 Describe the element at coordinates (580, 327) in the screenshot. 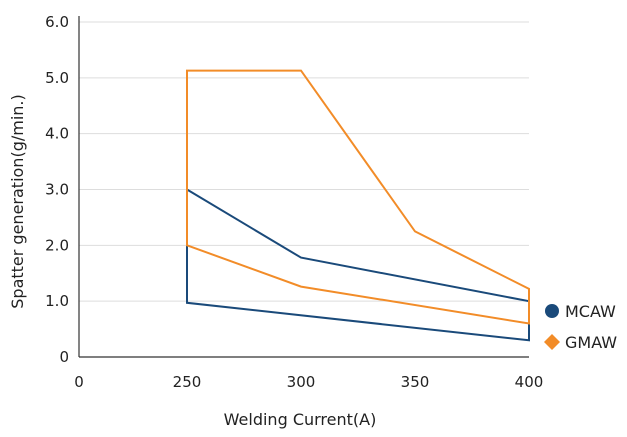

I see `legend: MCAW GMAW` at that location.